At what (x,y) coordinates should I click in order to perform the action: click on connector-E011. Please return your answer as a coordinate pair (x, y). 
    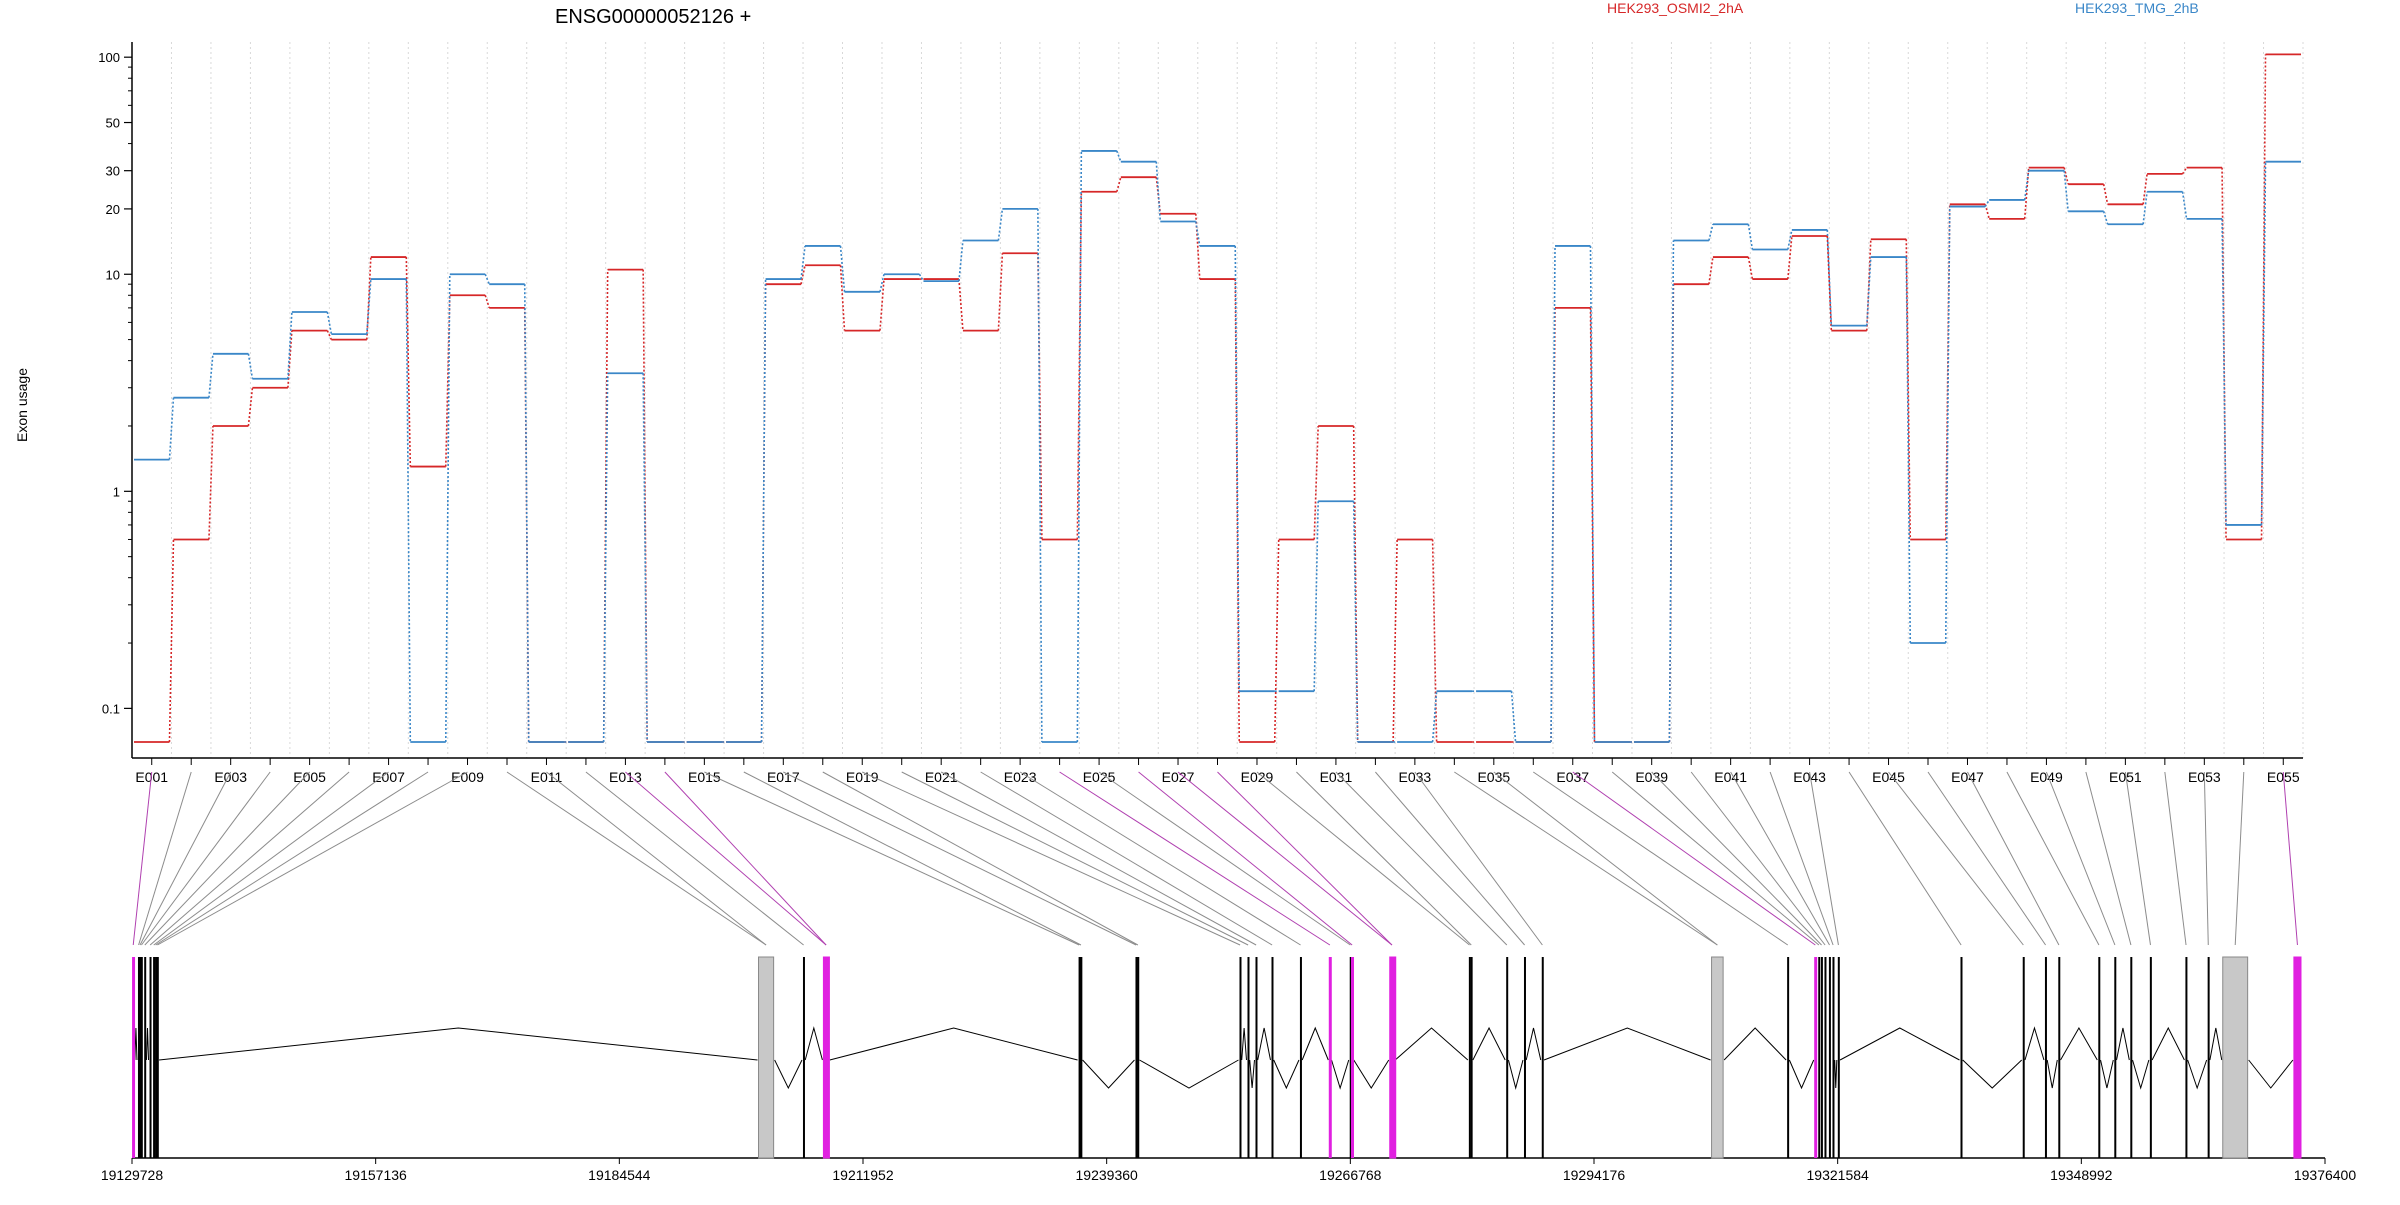
    Looking at the image, I should click on (656, 858).